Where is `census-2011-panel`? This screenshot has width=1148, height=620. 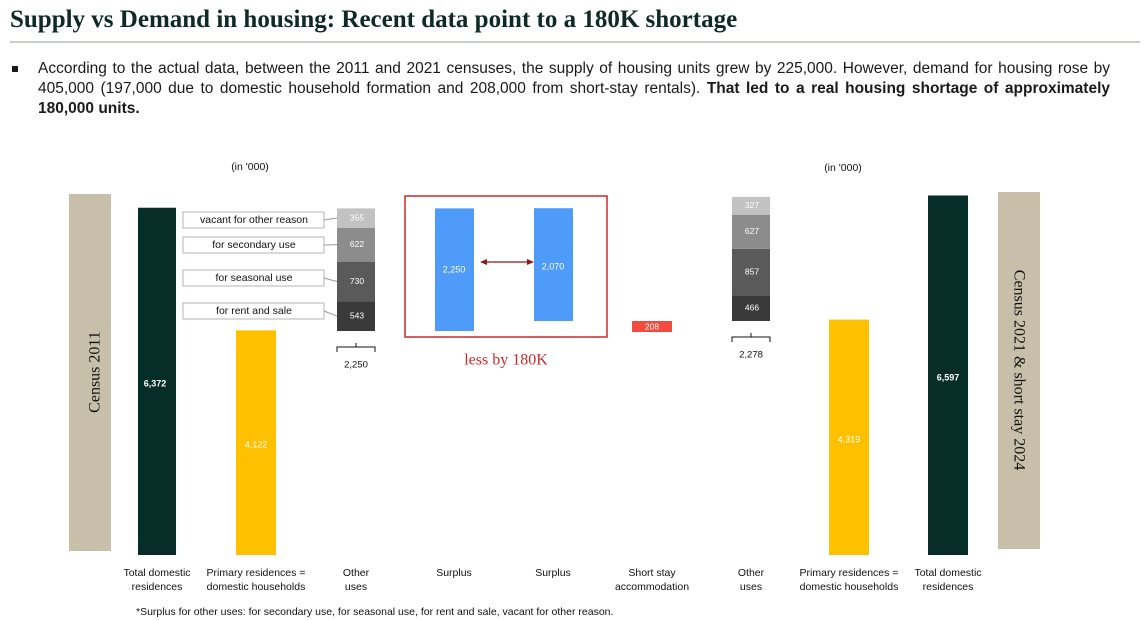 census-2011-panel is located at coordinates (90, 372).